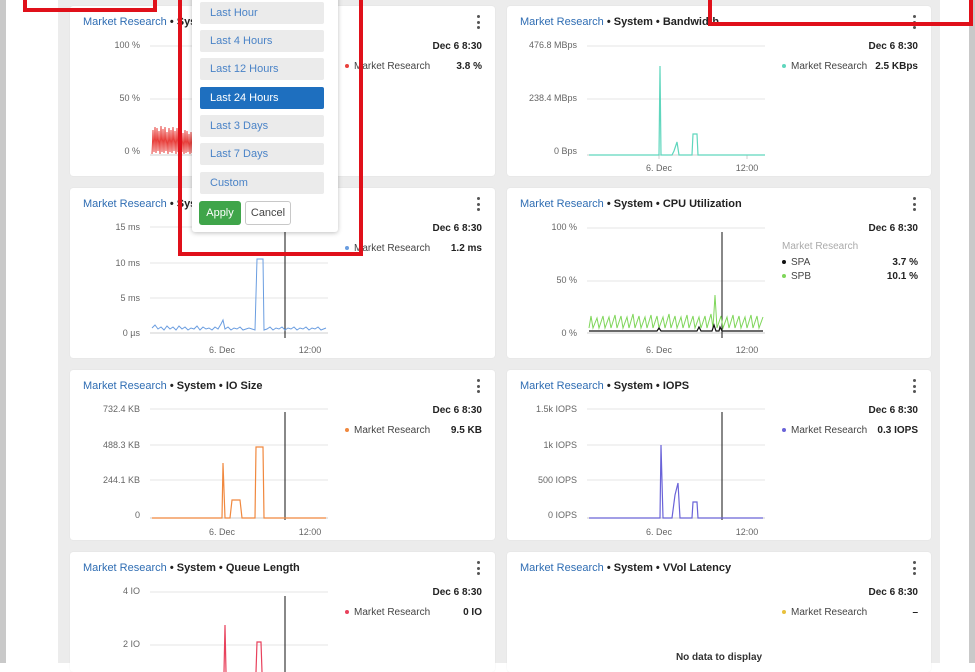 The image size is (975, 672). I want to click on legend-value: 0.3 IOPS, so click(897, 430).